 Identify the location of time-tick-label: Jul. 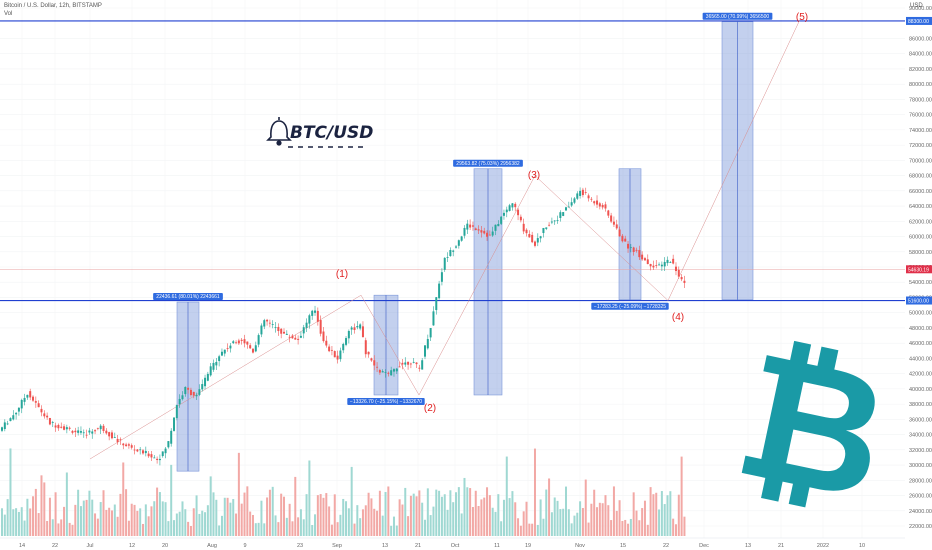
(89, 546).